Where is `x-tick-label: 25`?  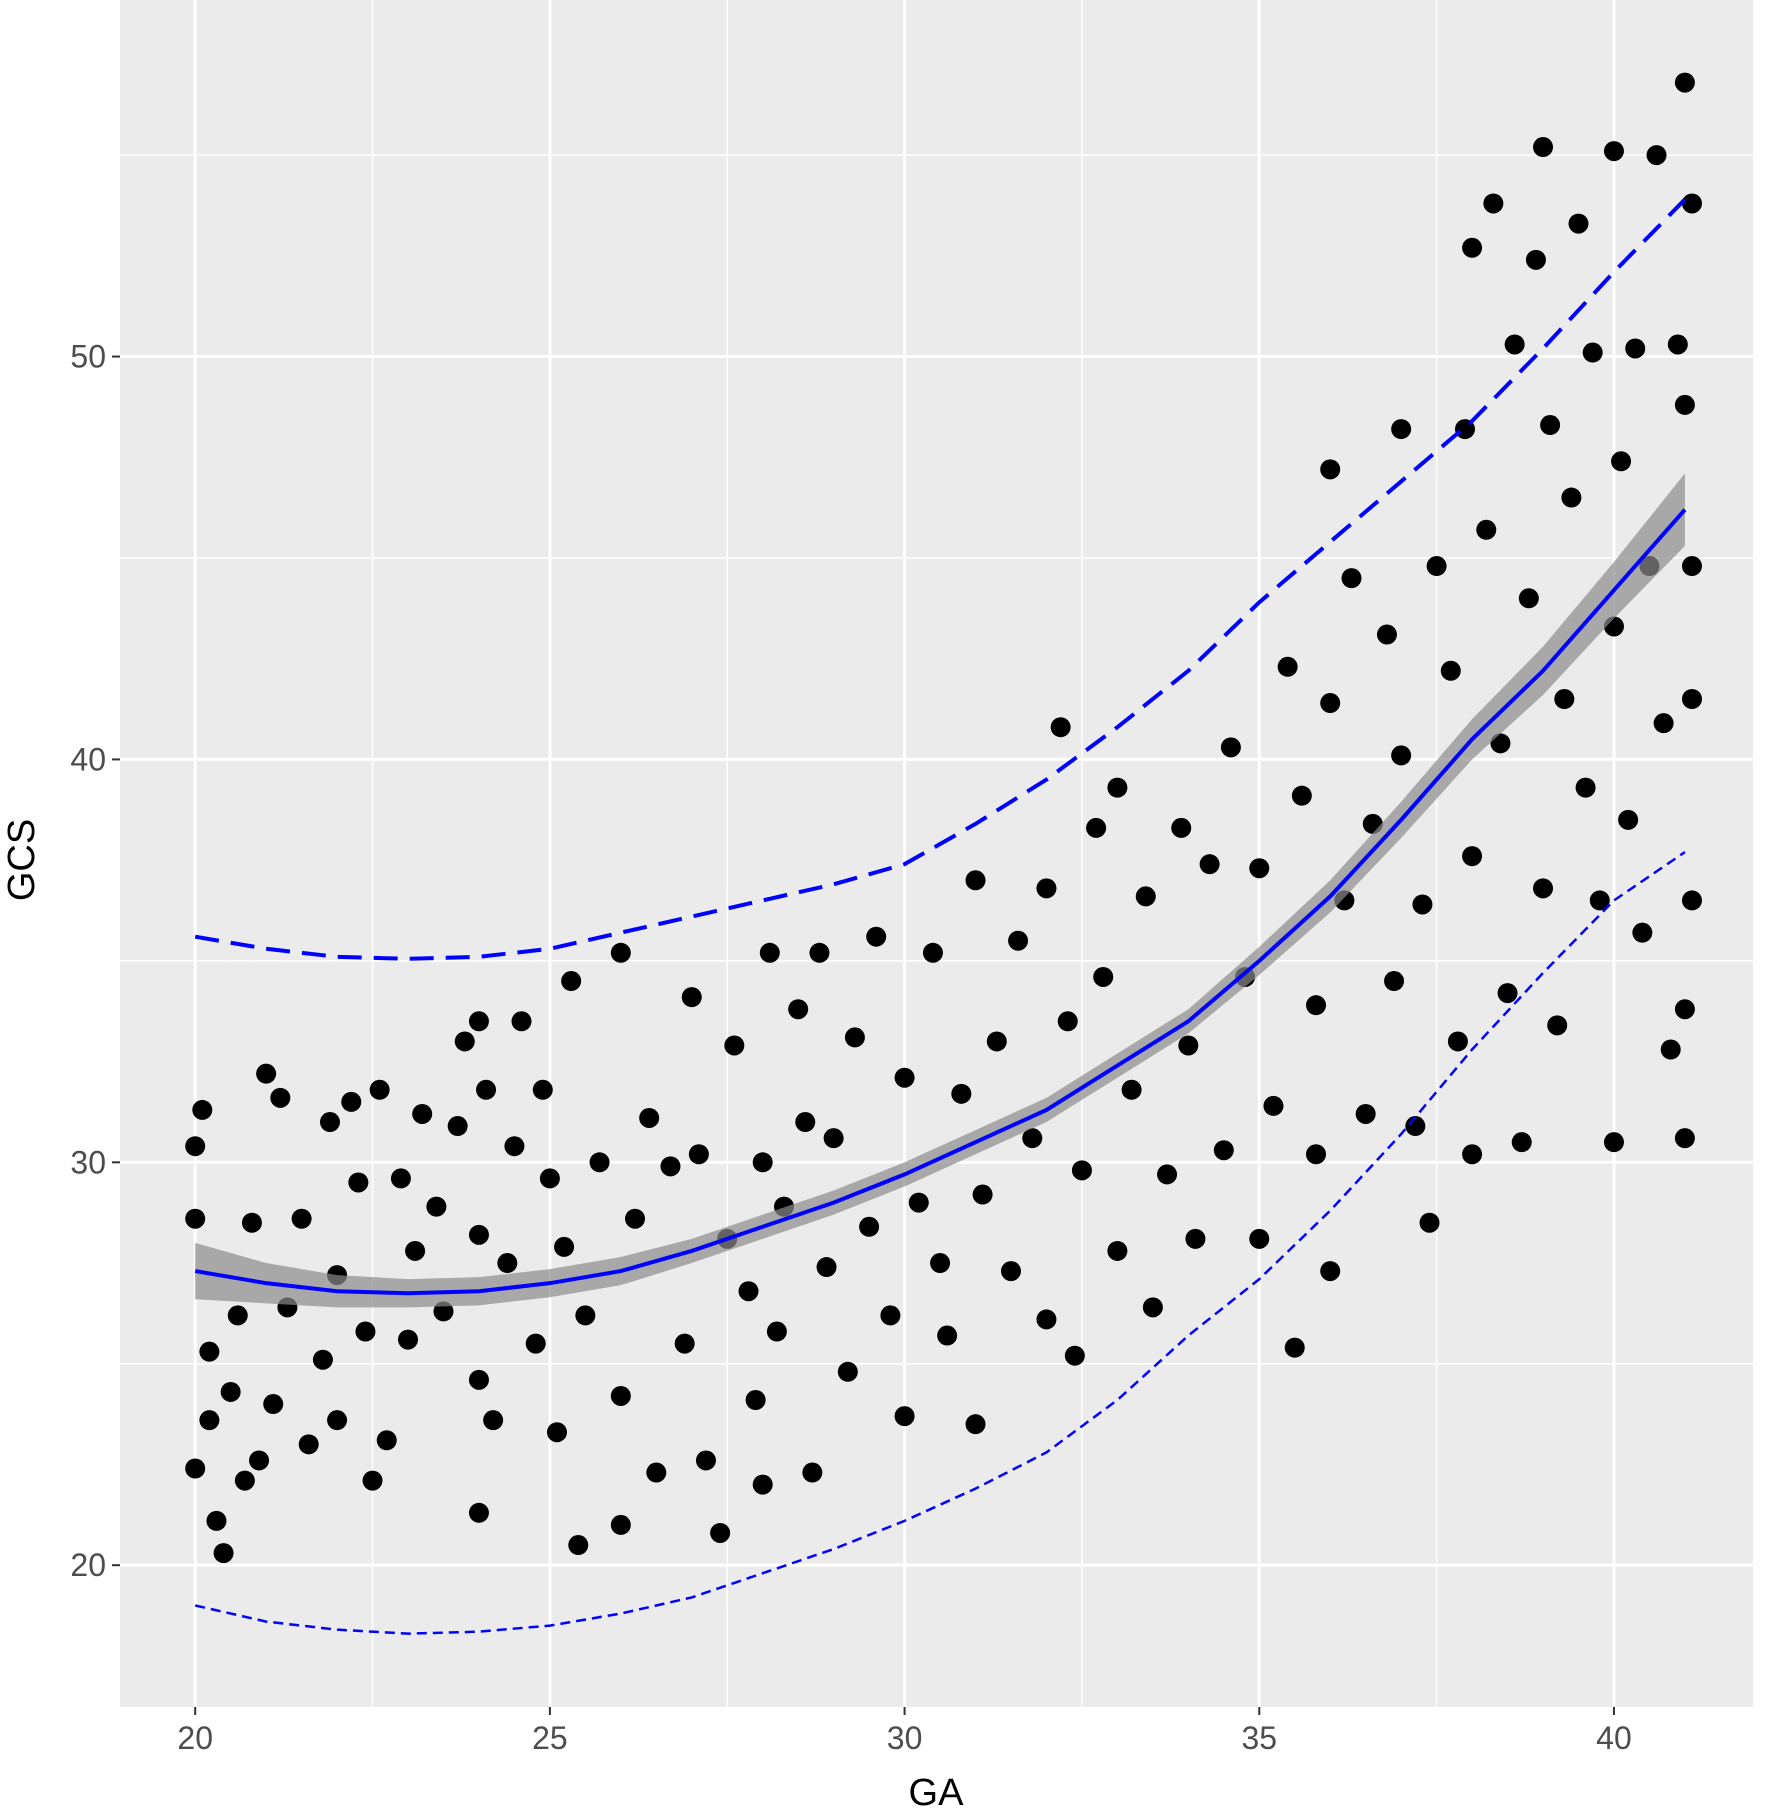 x-tick-label: 25 is located at coordinates (550, 1738).